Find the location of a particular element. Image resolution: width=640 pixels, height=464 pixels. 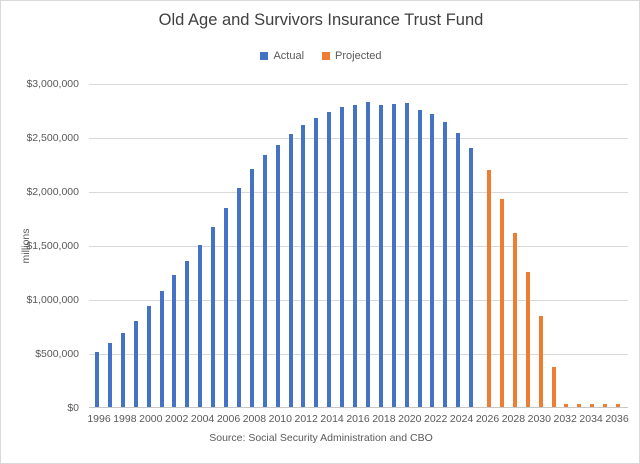

x-tick-label: 1998 is located at coordinates (125, 419).